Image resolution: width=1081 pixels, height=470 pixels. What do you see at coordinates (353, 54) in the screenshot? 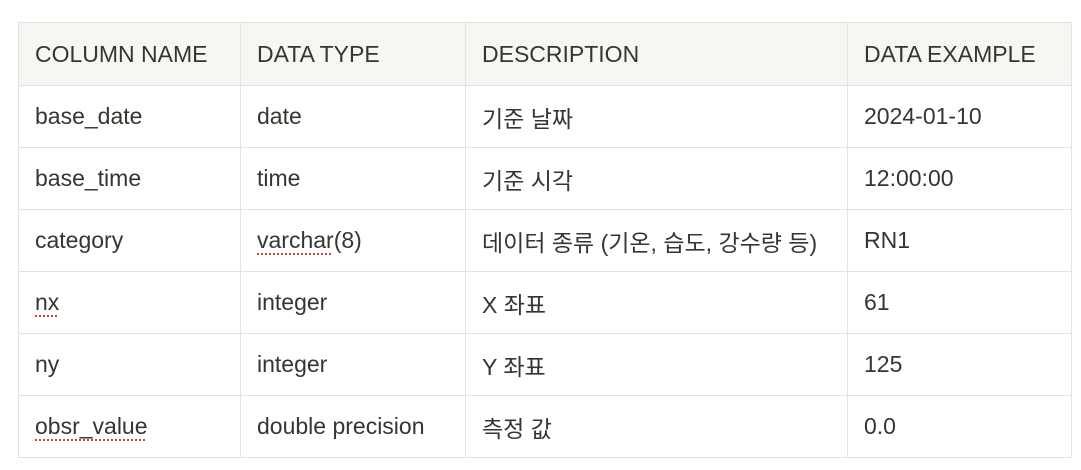
I see `header-data-type: DATA TYPE` at bounding box center [353, 54].